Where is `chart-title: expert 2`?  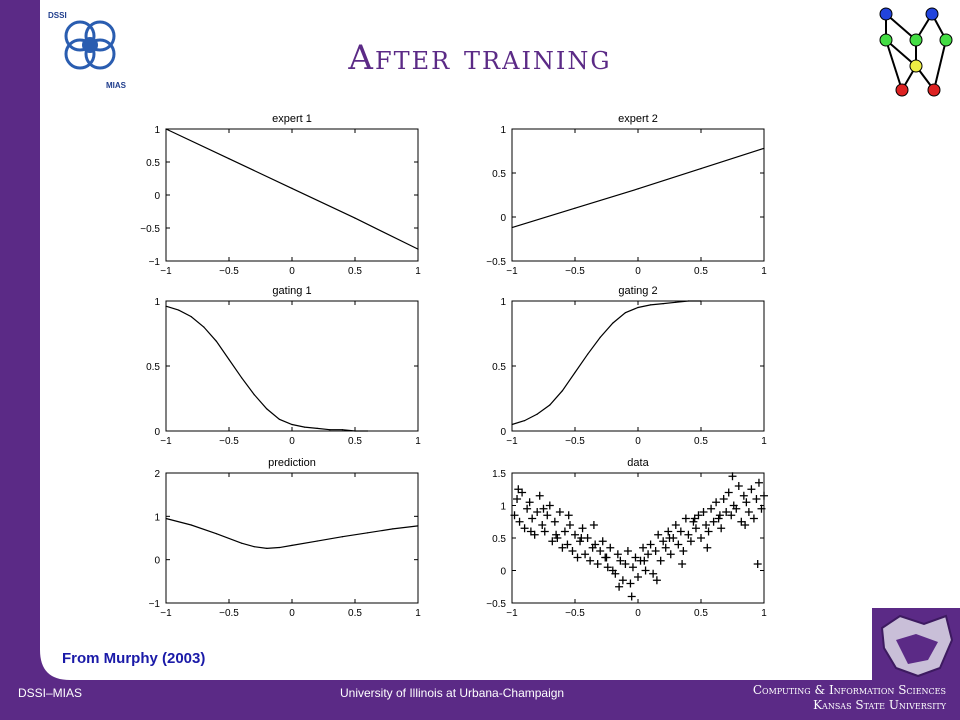
chart-title: expert 2 is located at coordinates (638, 119).